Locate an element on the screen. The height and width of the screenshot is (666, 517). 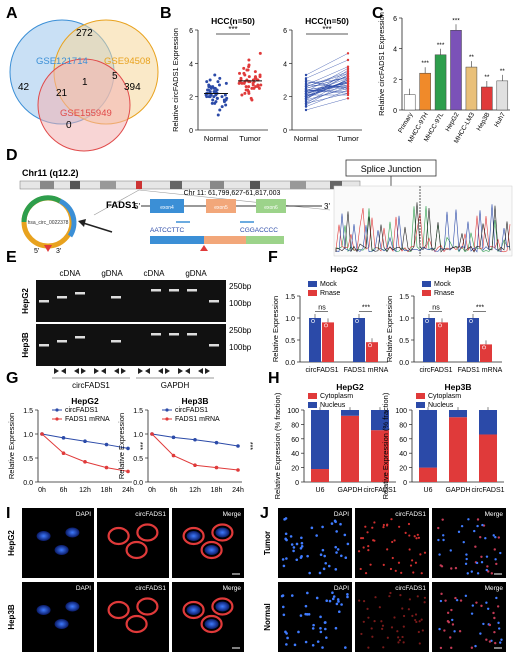
legend-label: Nucleus is located at coordinates (441, 405).